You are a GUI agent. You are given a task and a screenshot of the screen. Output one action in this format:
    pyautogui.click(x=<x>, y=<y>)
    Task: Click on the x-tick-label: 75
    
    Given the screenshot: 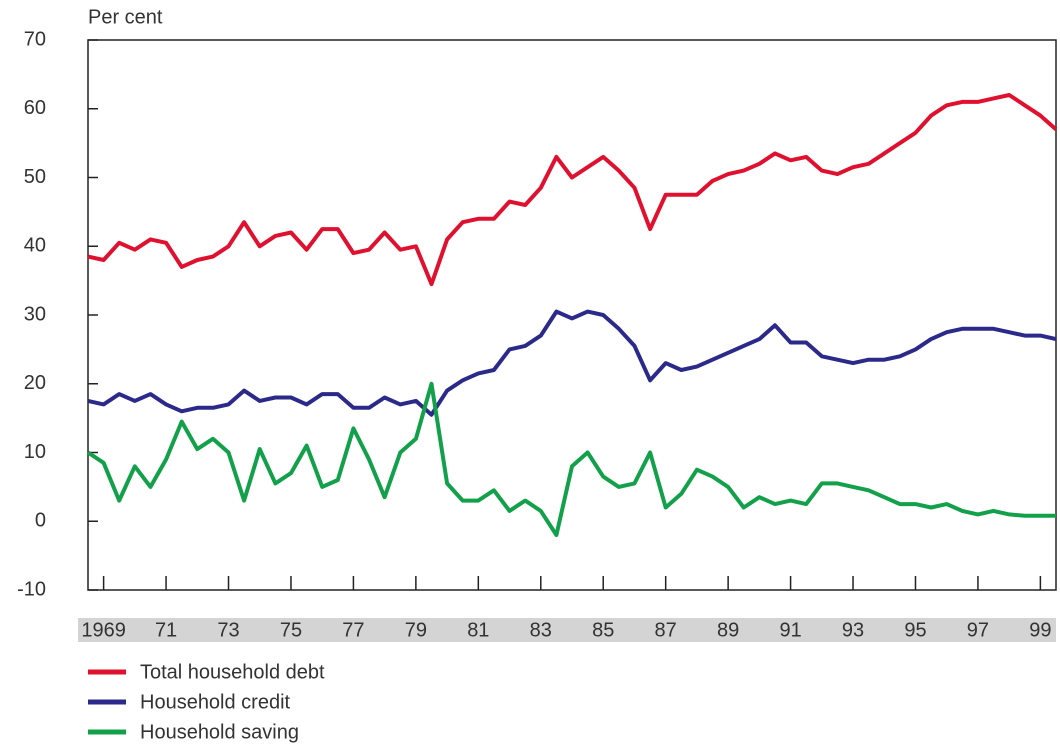 What is the action you would take?
    pyautogui.click(x=291, y=630)
    